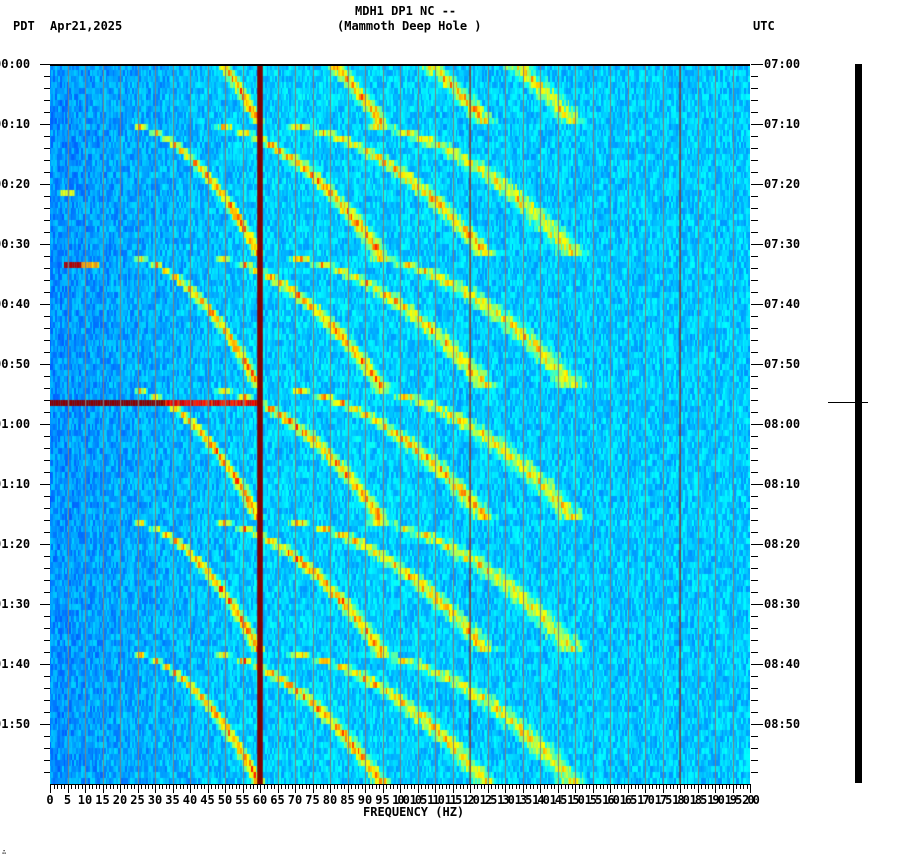 This screenshot has width=902, height=864. Describe the element at coordinates (312, 800) in the screenshot. I see `x-label: 75` at that location.